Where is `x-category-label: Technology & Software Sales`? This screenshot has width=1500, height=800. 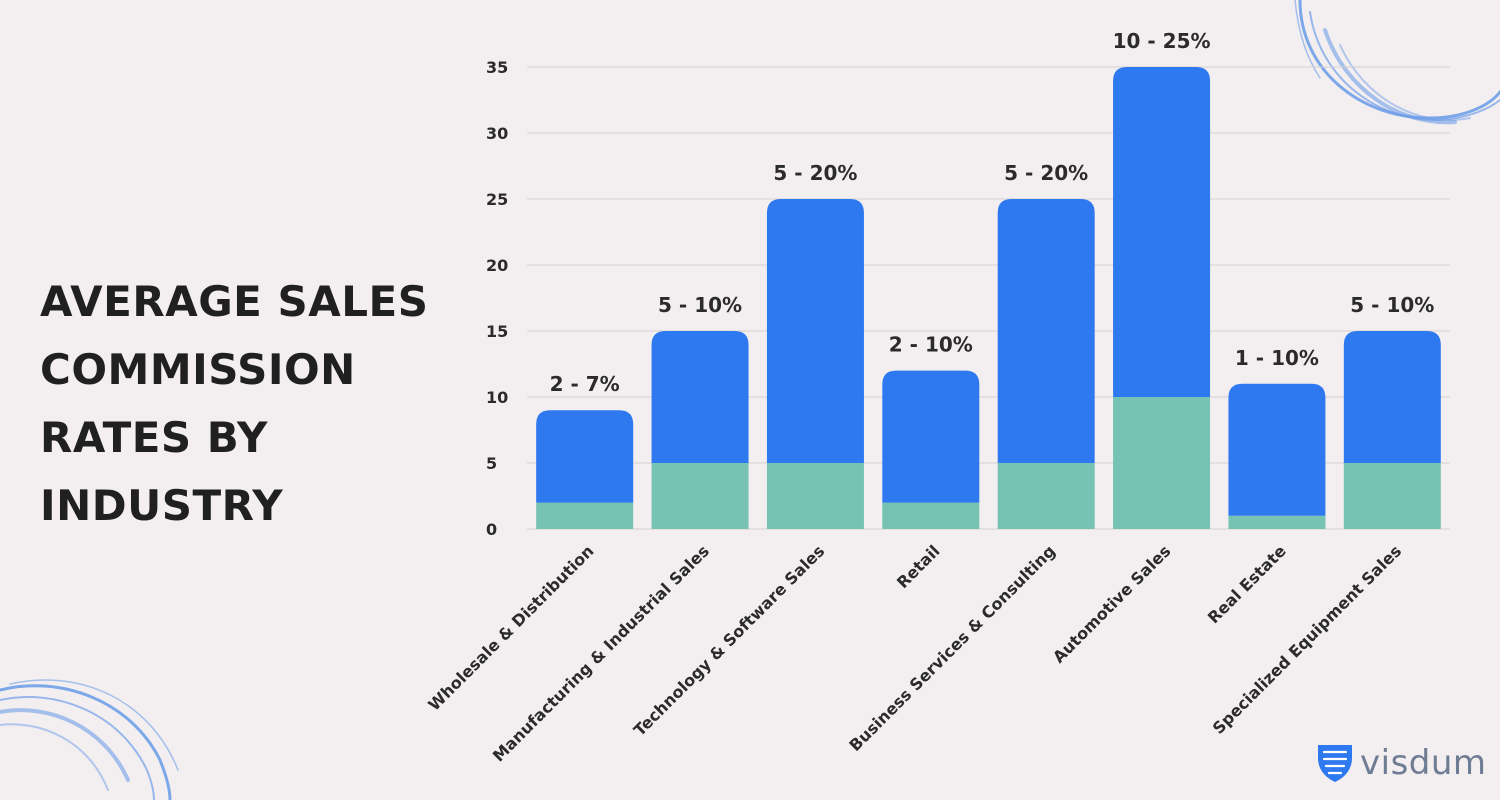
x-category-label: Technology & Software Sales is located at coordinates (729, 640).